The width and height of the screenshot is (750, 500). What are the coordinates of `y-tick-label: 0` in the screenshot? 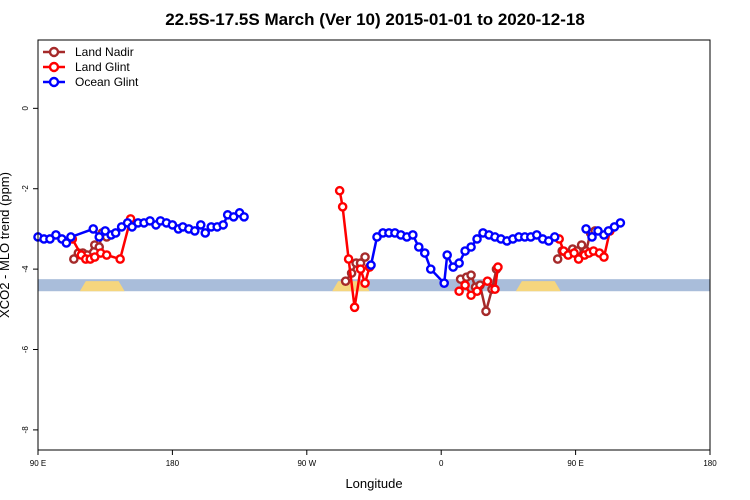 It's located at (25, 108).